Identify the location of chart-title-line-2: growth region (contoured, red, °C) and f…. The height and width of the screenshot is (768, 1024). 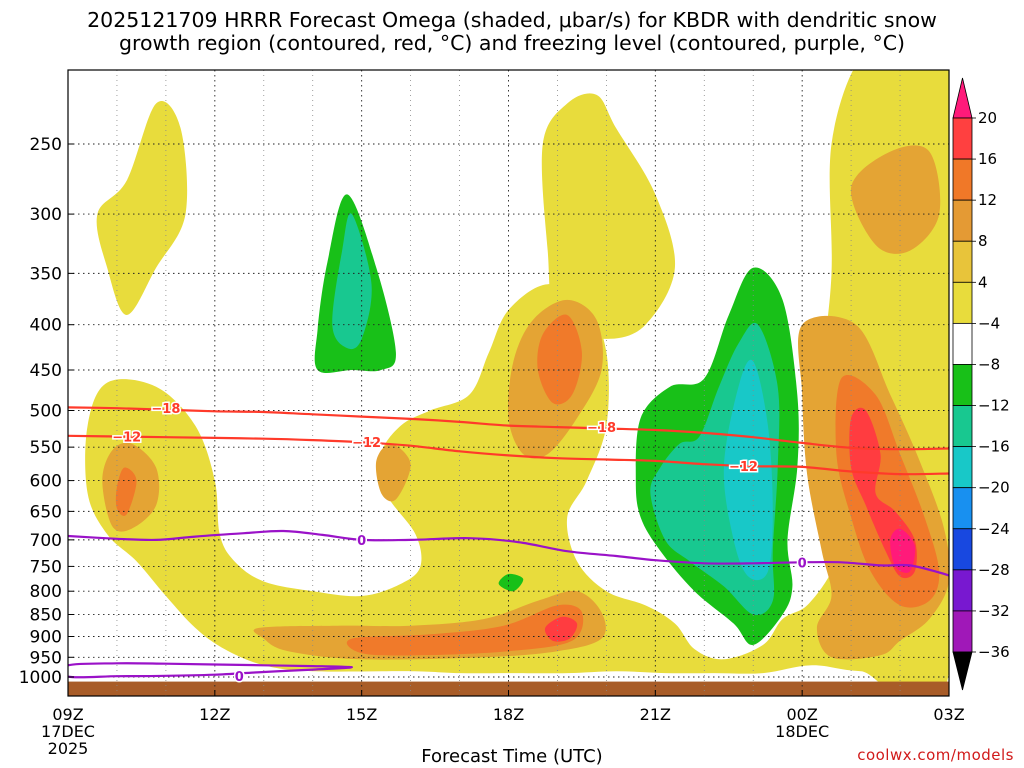
(512, 43).